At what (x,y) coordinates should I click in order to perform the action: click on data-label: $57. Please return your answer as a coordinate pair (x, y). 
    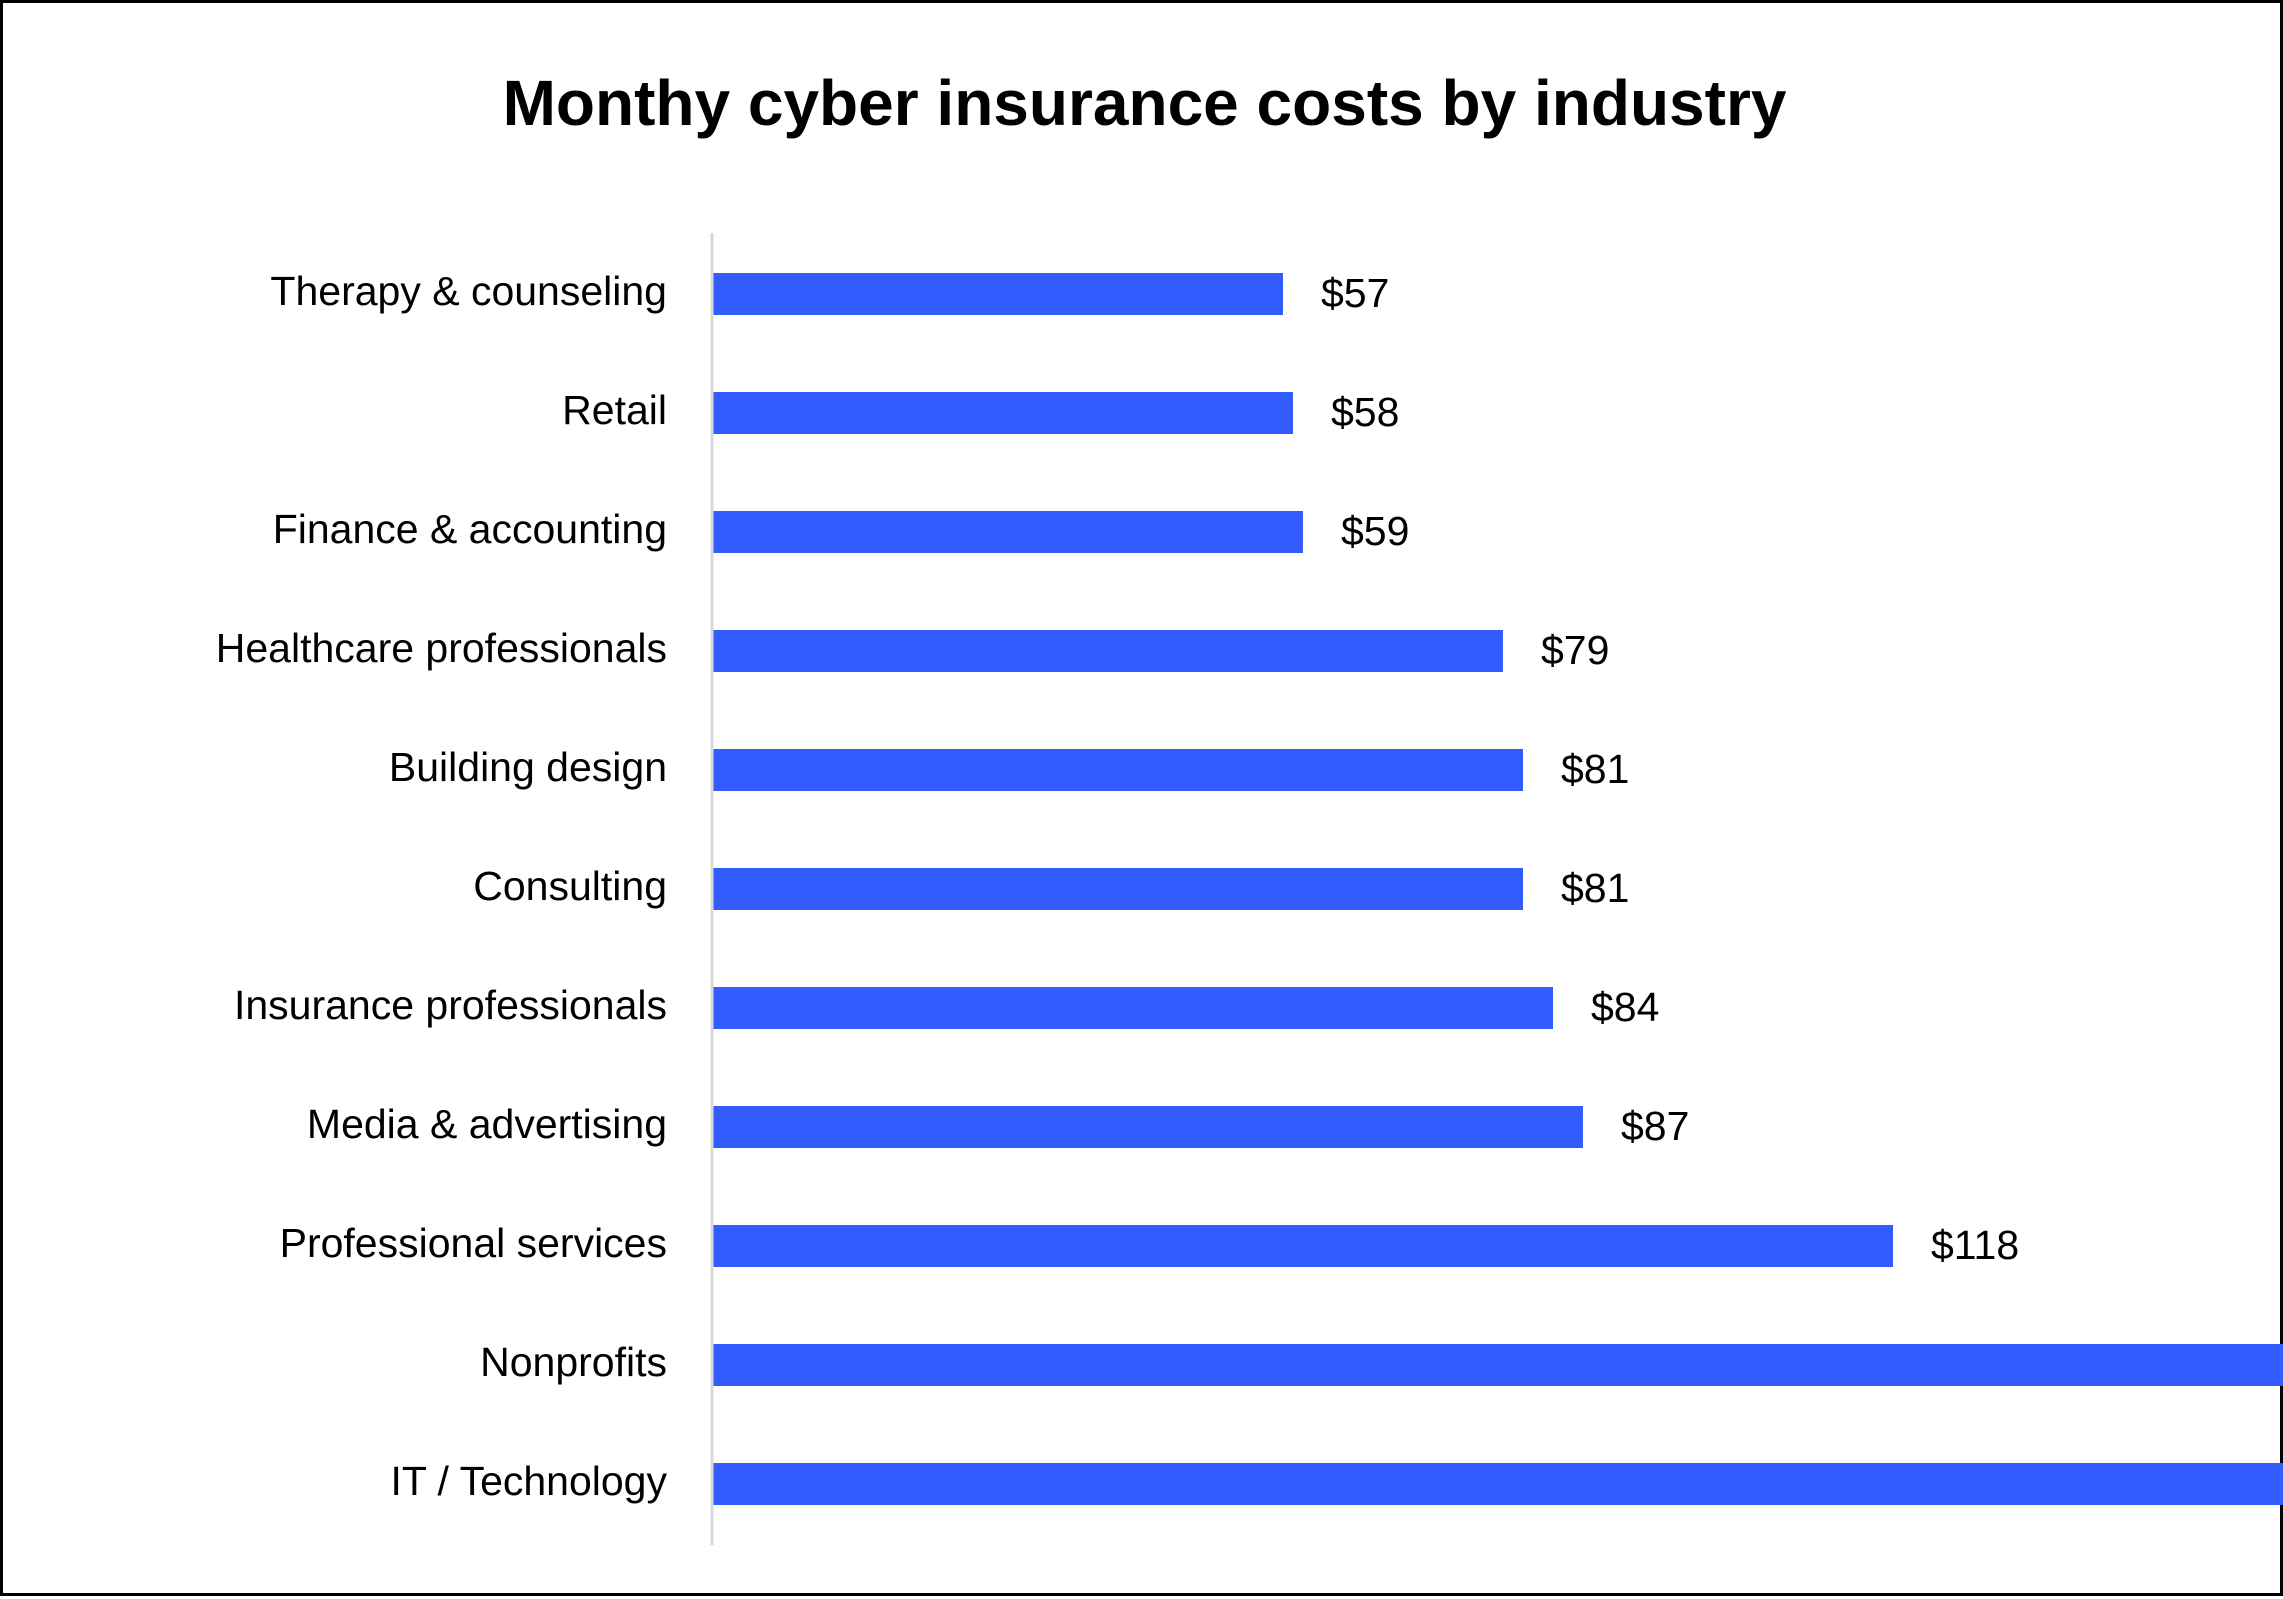
    Looking at the image, I should click on (1355, 293).